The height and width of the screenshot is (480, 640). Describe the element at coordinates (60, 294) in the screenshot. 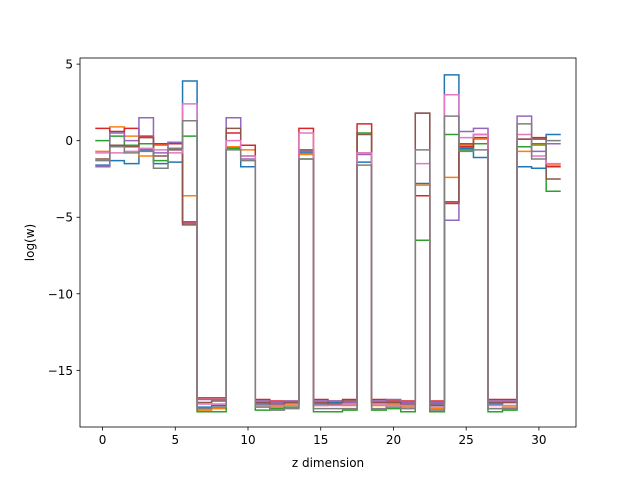

I see `y-tick-label: −10` at that location.